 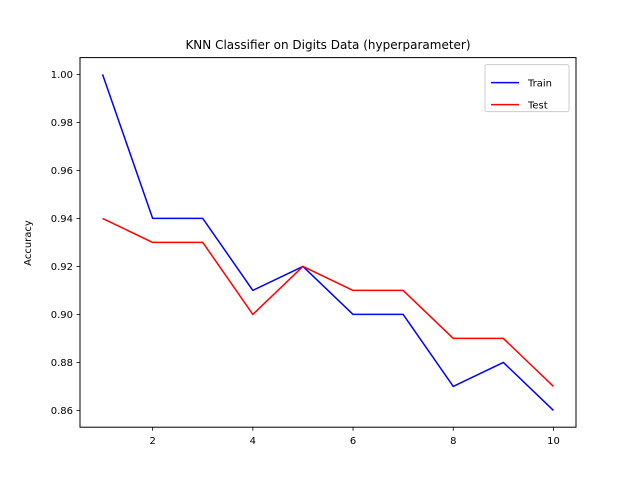 I want to click on y-tick-label: 0.92, so click(x=62, y=267).